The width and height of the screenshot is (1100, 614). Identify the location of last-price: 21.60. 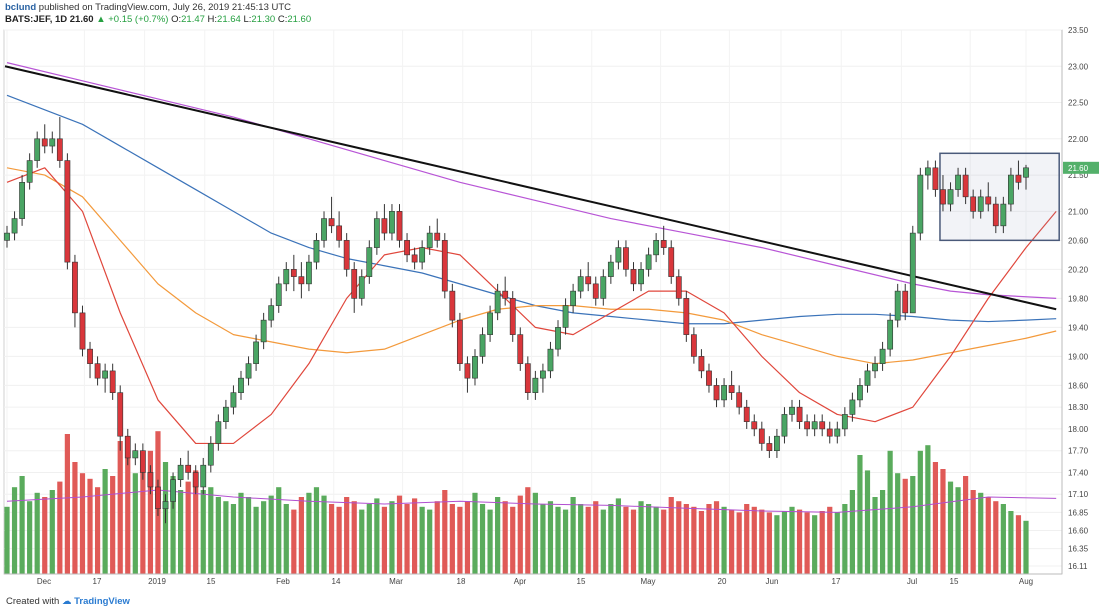
(81, 19).